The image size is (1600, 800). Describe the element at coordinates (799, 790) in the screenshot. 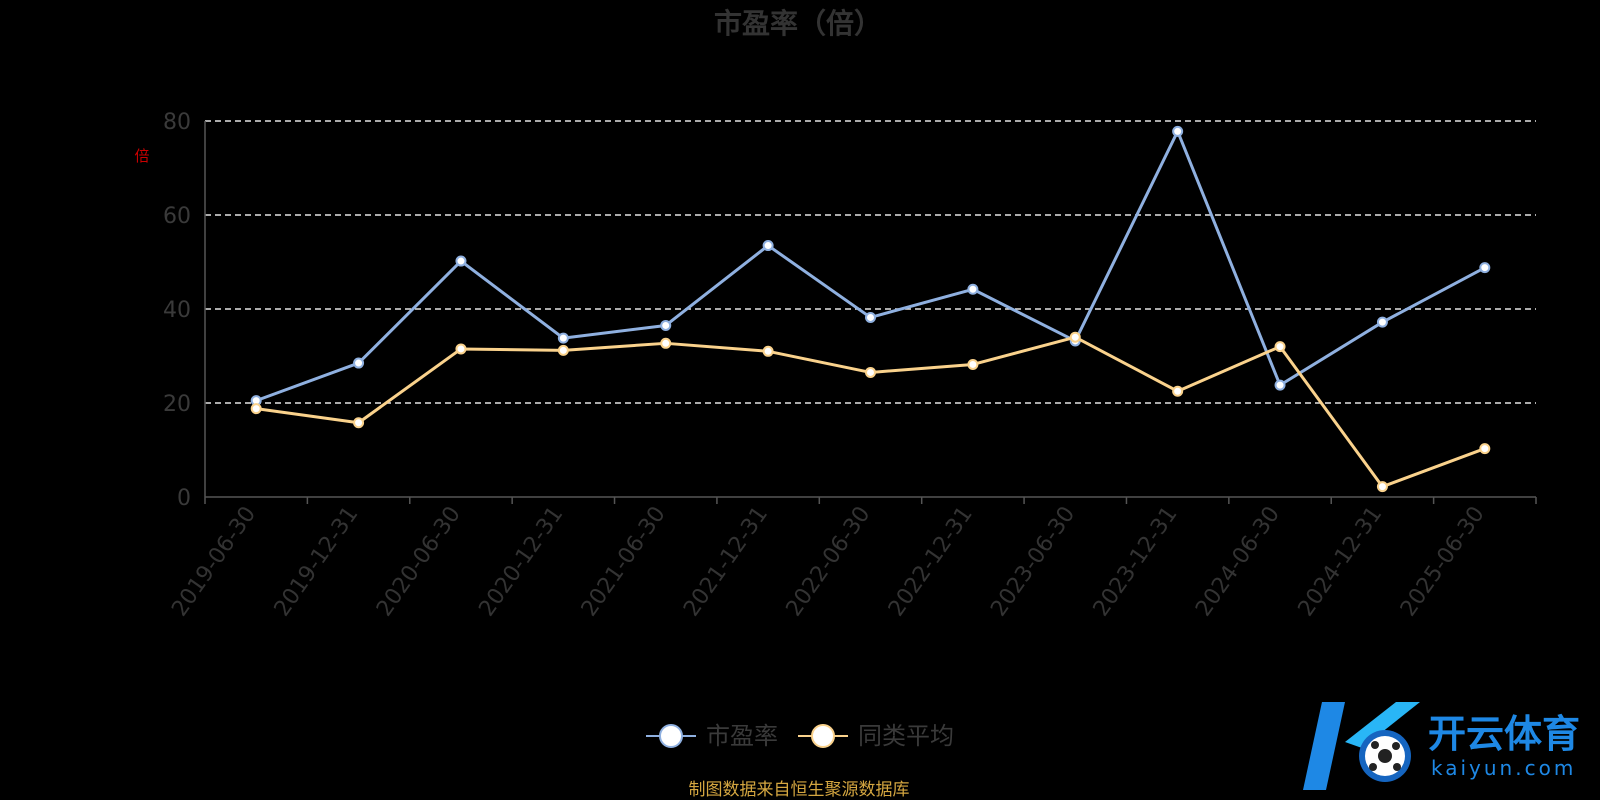

I see `source-note: 制图数据来自恒生聚源数据库` at that location.